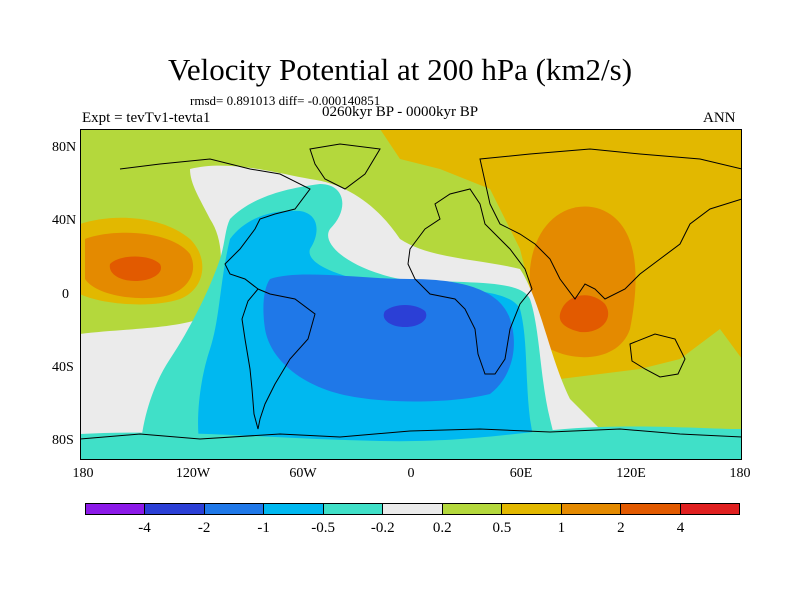 The height and width of the screenshot is (600, 800). Describe the element at coordinates (215, 224) in the screenshot. I see `coast-north-america` at that location.